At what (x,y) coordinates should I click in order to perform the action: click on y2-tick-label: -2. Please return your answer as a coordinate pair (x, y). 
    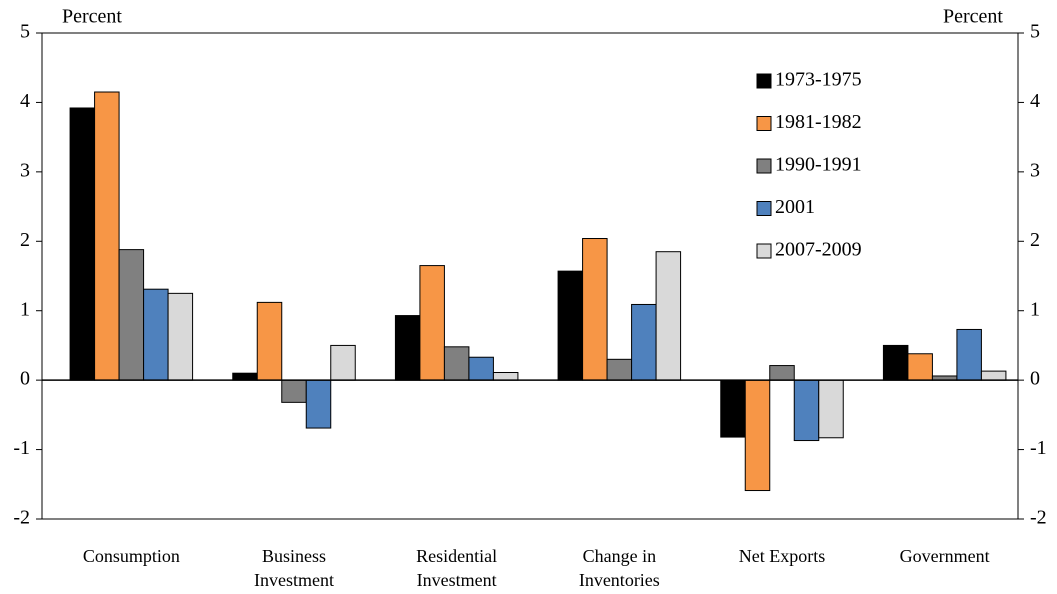
    Looking at the image, I should click on (1038, 518).